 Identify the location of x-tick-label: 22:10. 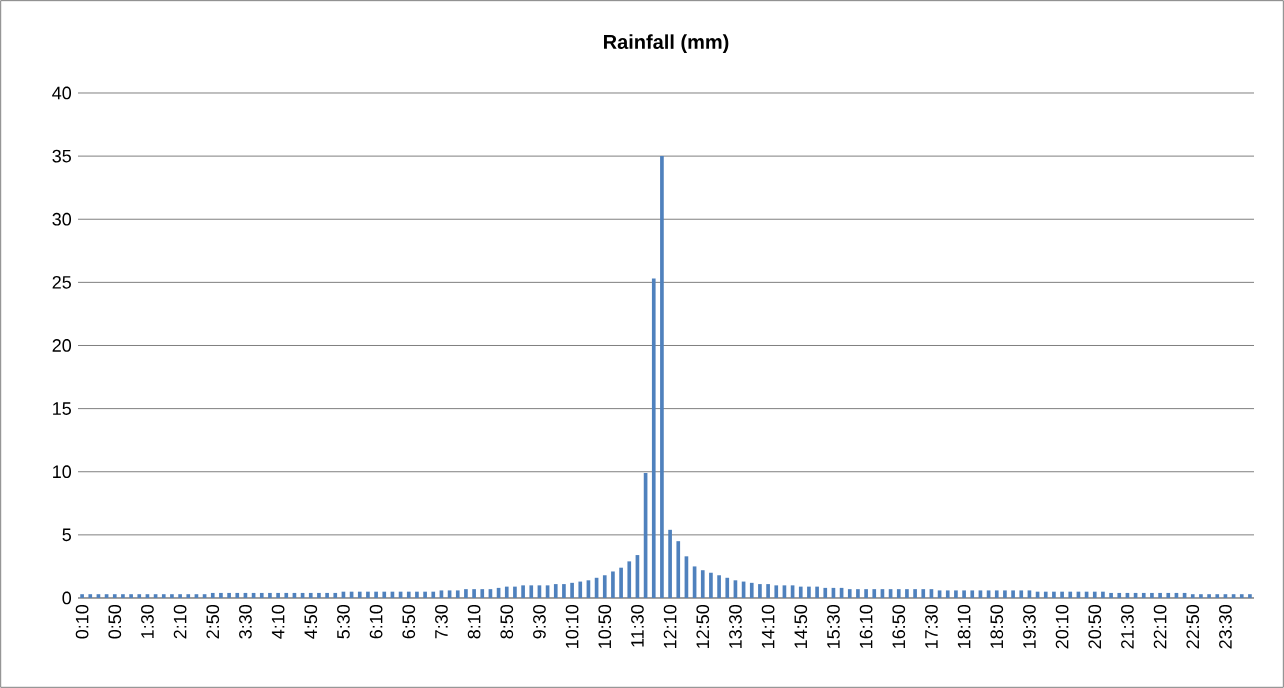
(1160, 626).